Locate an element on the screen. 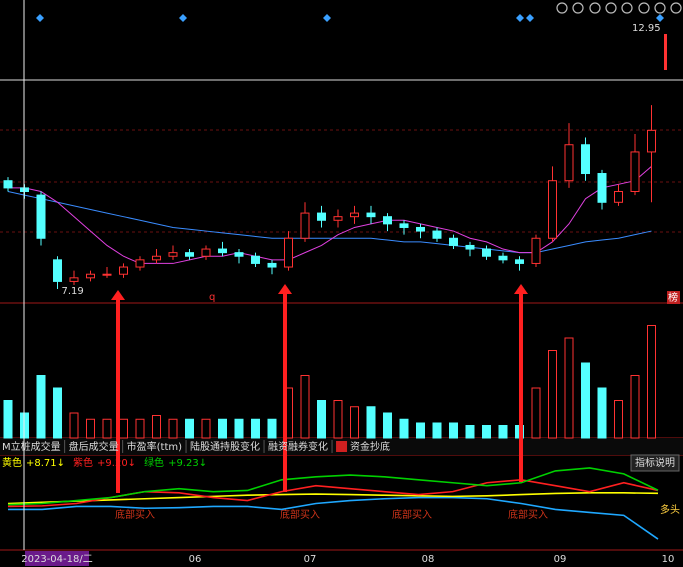 This screenshot has height=567, width=683. badge-box is located at coordinates (673, 297).